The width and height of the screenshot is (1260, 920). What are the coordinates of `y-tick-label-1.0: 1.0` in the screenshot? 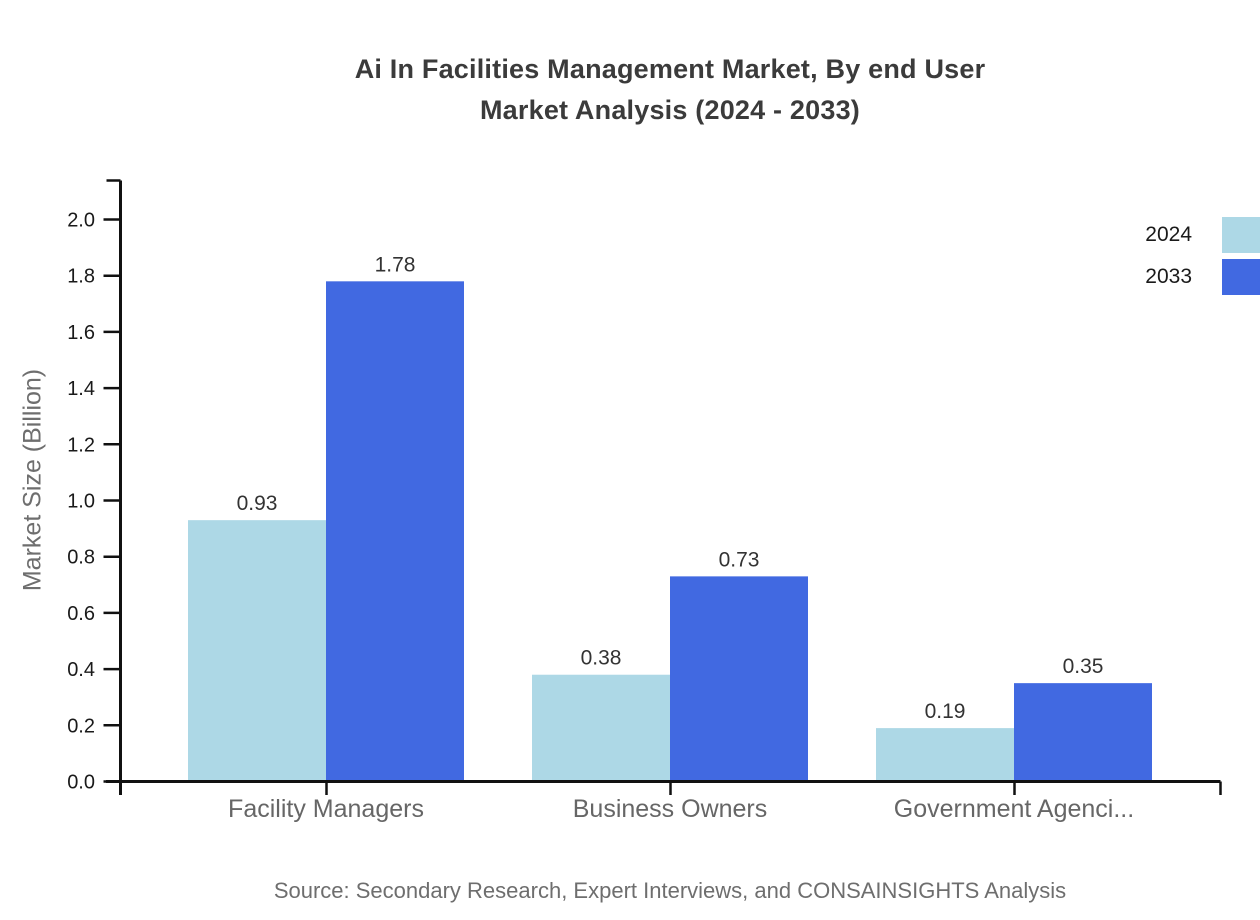 It's located at (81, 502).